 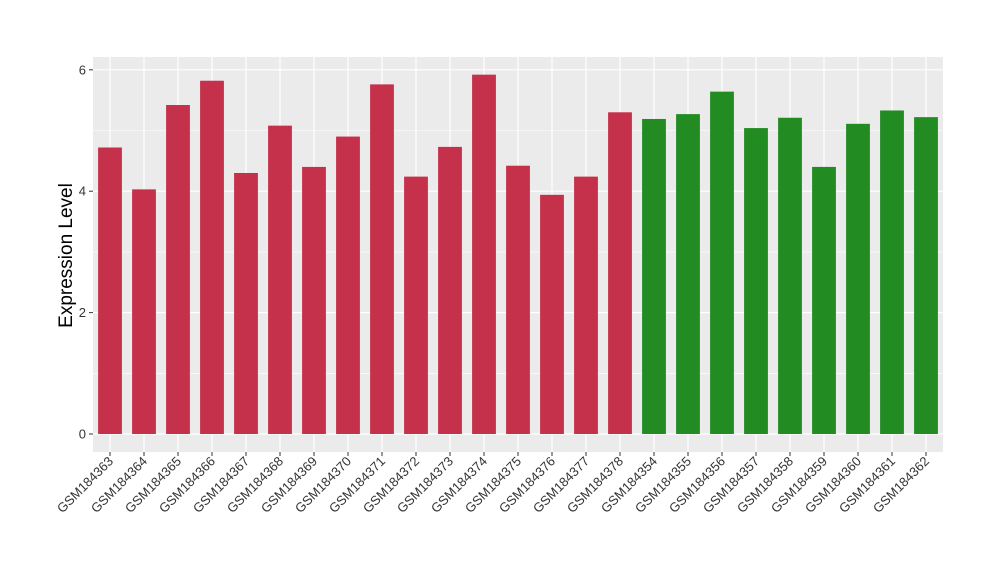 I want to click on bar-GSM184362, so click(x=926, y=276).